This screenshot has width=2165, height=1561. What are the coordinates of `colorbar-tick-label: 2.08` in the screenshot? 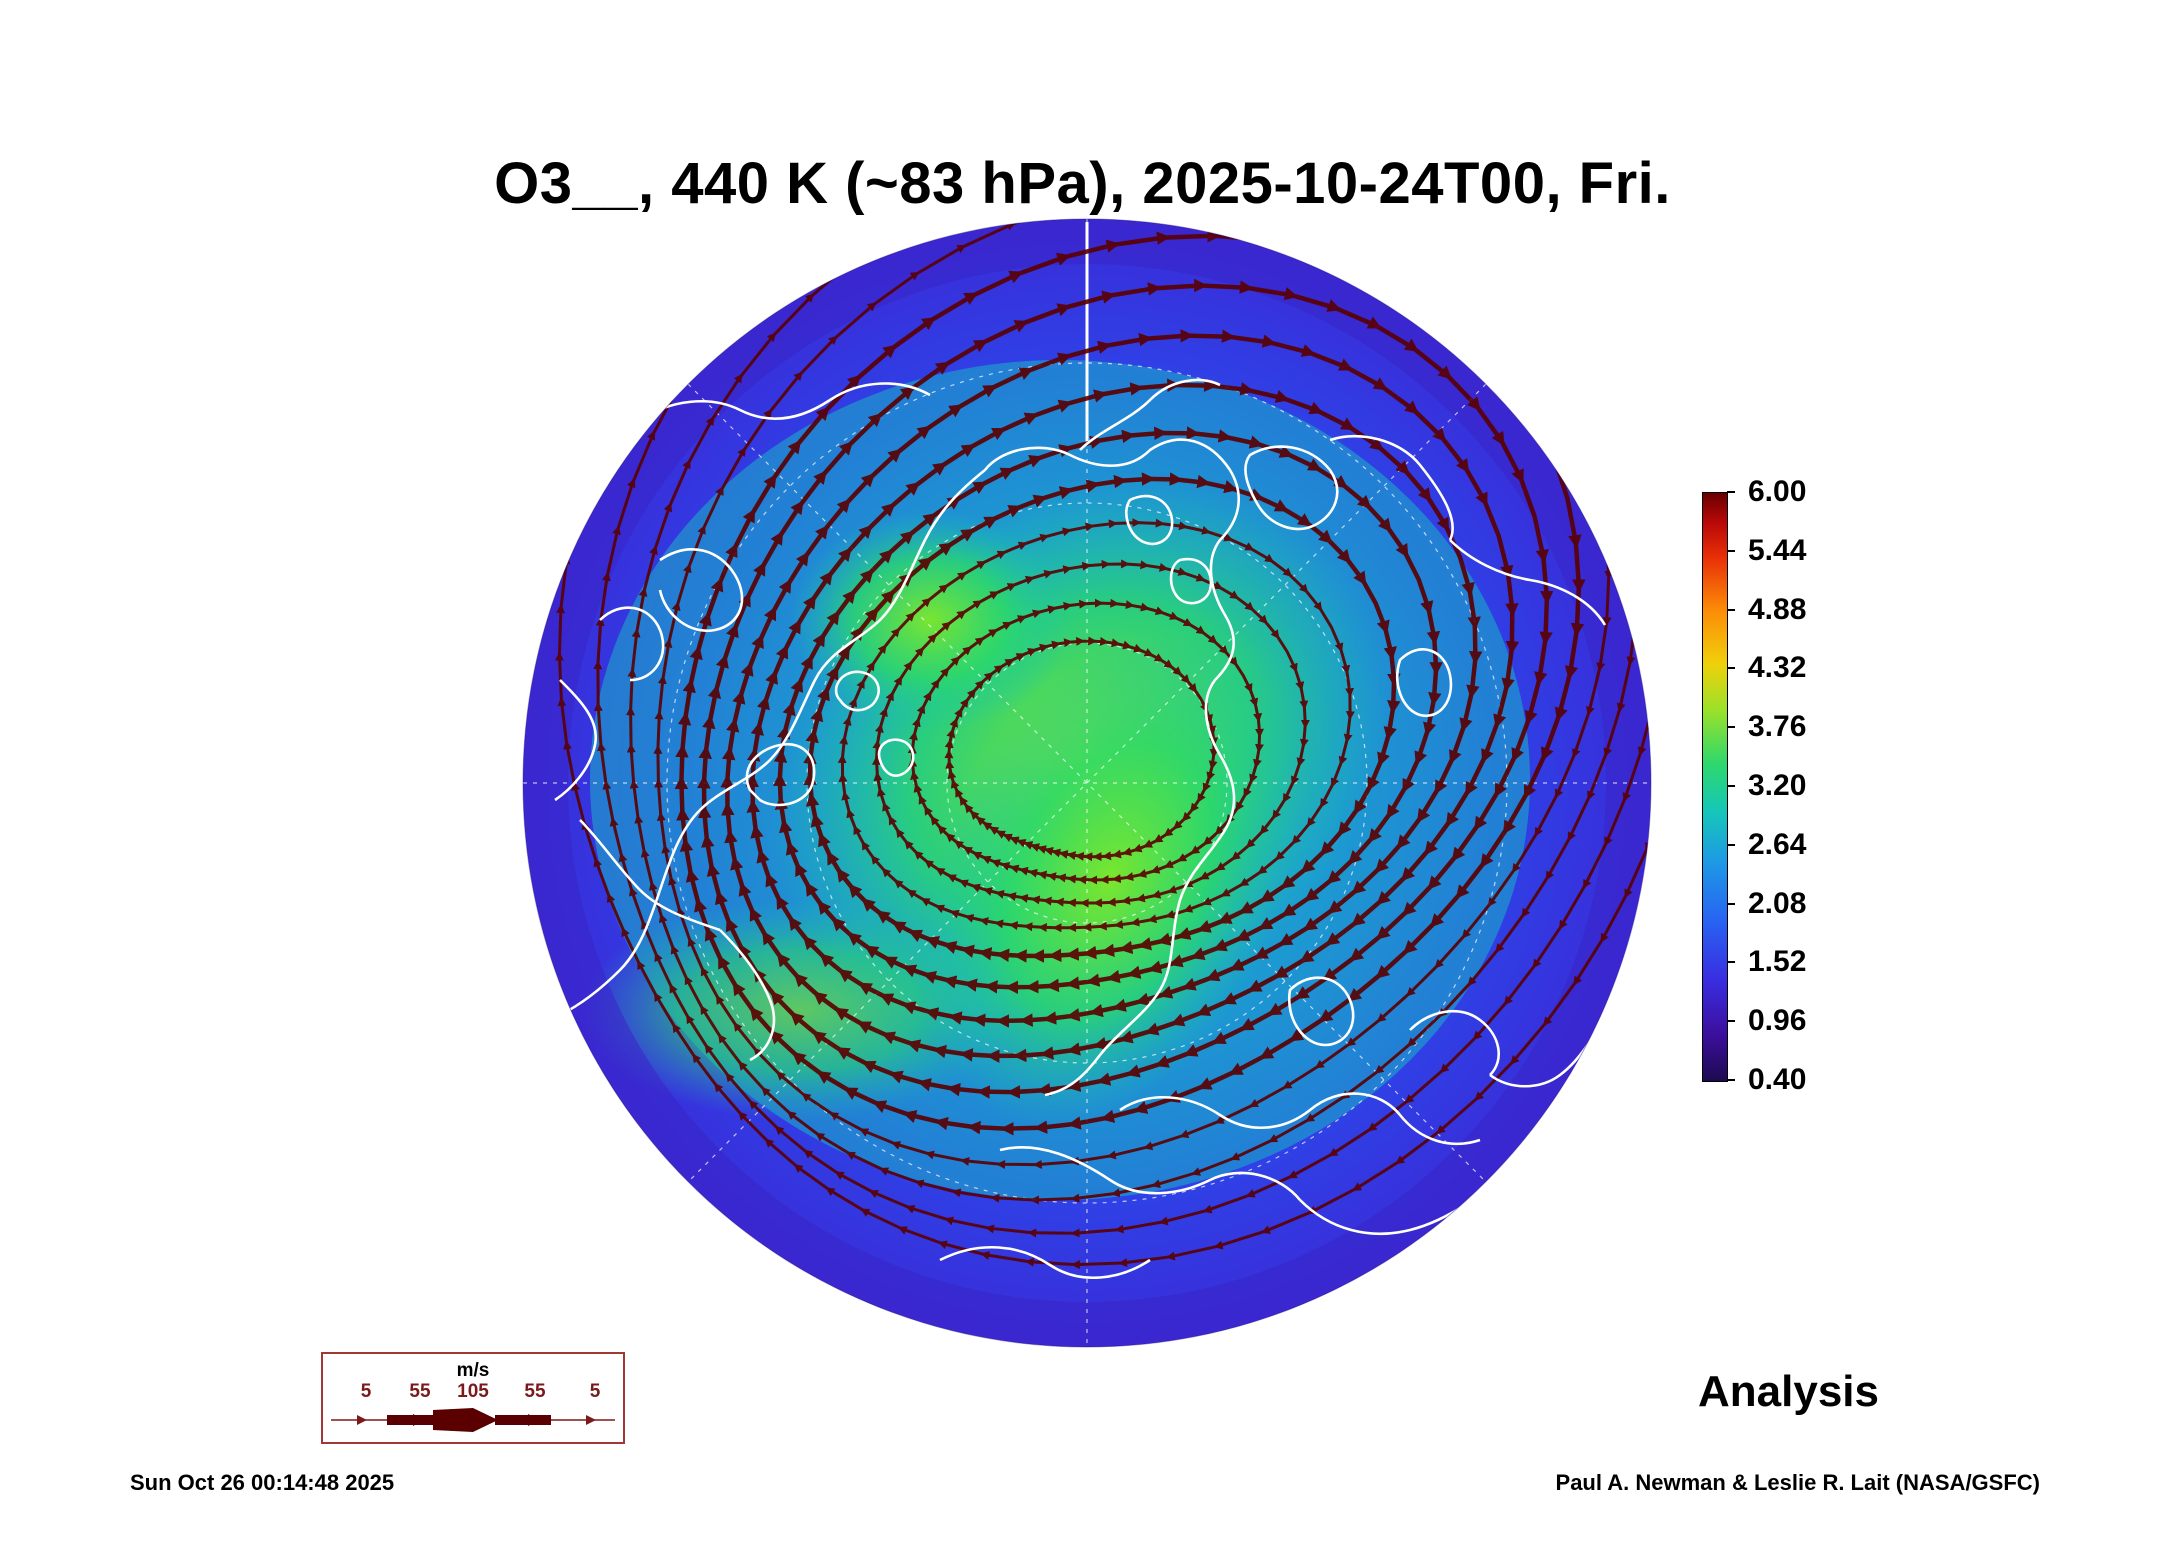 It's located at (1777, 903).